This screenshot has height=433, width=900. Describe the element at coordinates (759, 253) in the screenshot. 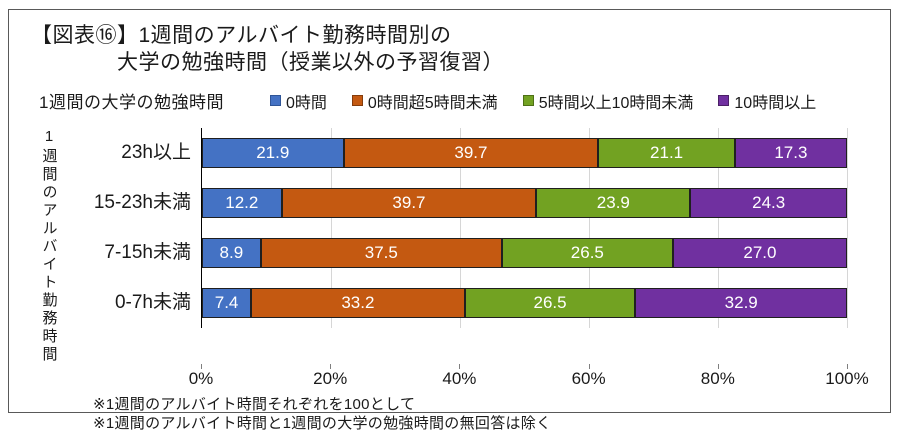

I see `bar-segment: 27.0` at that location.